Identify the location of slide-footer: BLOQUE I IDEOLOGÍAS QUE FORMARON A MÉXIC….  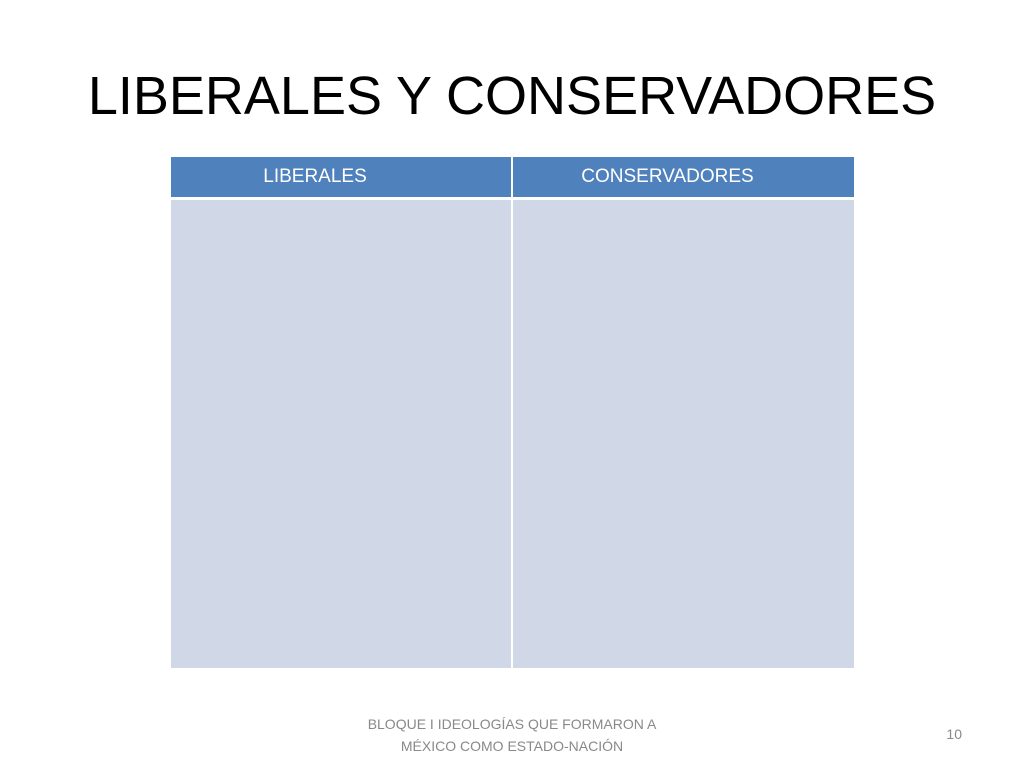
(512, 735).